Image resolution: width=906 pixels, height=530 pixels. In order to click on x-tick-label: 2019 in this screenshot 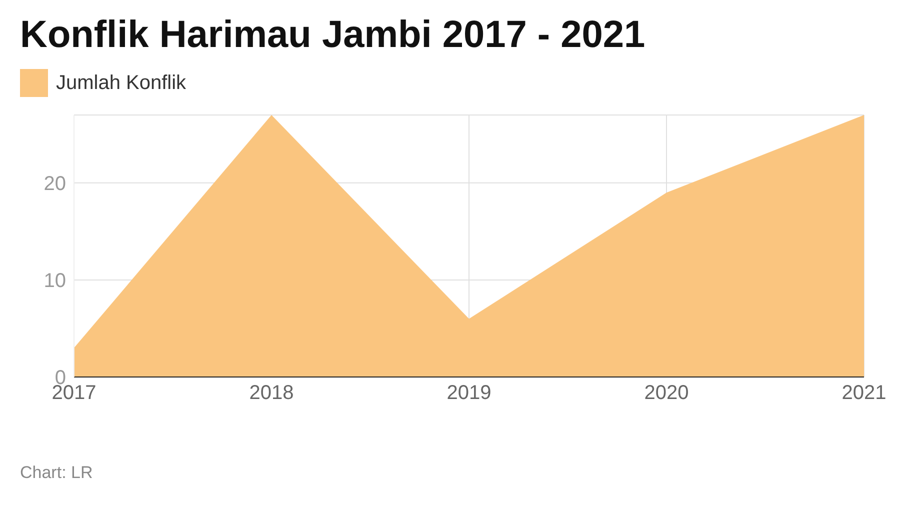, I will do `click(469, 393)`.